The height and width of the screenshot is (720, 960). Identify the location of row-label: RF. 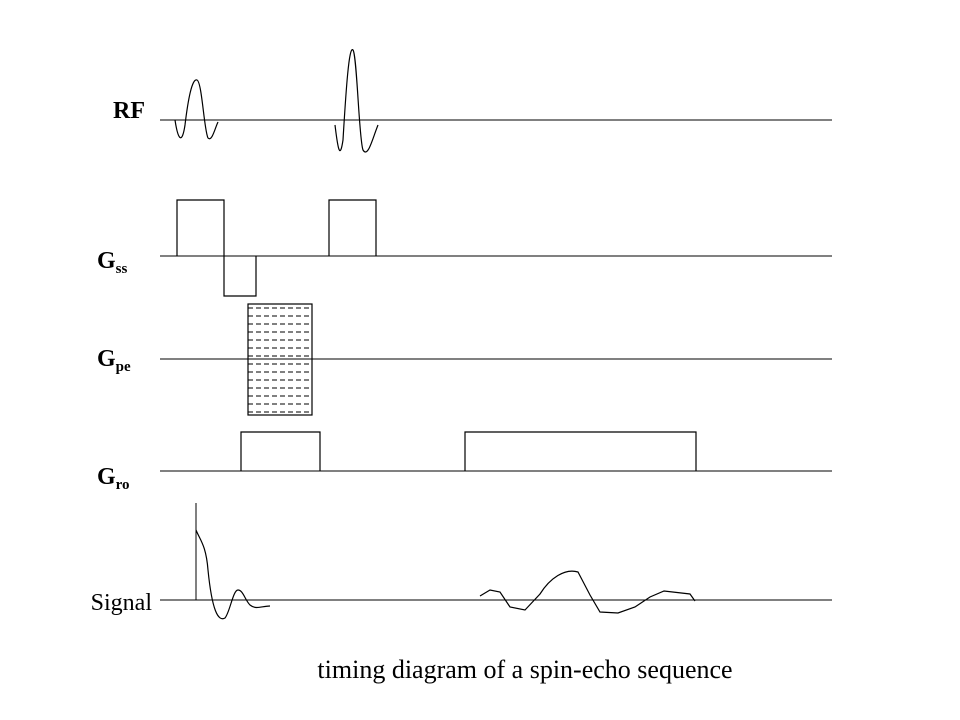
(129, 111).